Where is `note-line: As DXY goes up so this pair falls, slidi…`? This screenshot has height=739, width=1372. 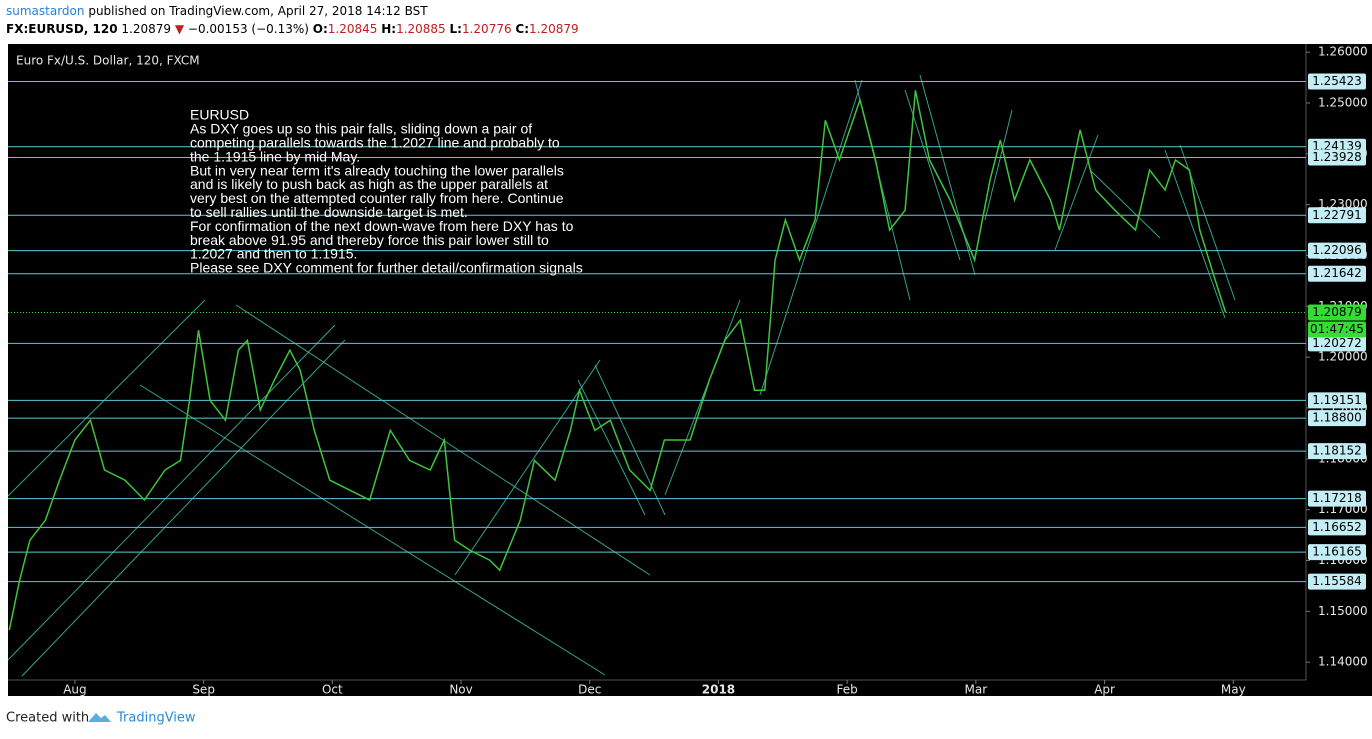 note-line: As DXY goes up so this pair falls, slidi… is located at coordinates (361, 129).